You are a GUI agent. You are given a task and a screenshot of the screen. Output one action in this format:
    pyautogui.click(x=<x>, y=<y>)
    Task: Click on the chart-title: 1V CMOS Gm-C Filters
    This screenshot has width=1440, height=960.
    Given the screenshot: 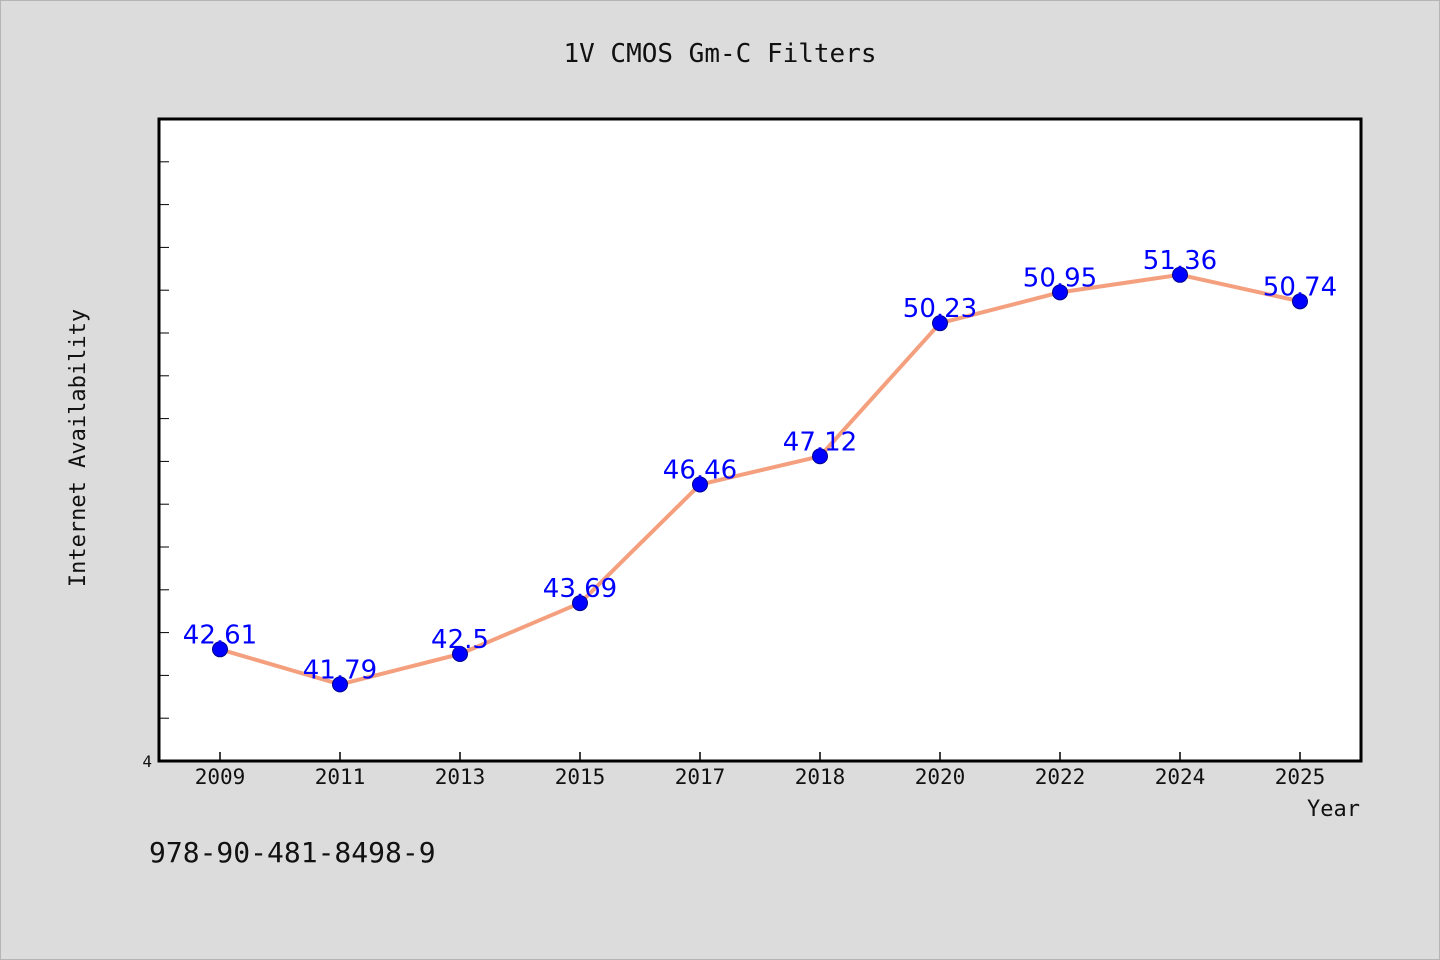 What is the action you would take?
    pyautogui.click(x=719, y=54)
    